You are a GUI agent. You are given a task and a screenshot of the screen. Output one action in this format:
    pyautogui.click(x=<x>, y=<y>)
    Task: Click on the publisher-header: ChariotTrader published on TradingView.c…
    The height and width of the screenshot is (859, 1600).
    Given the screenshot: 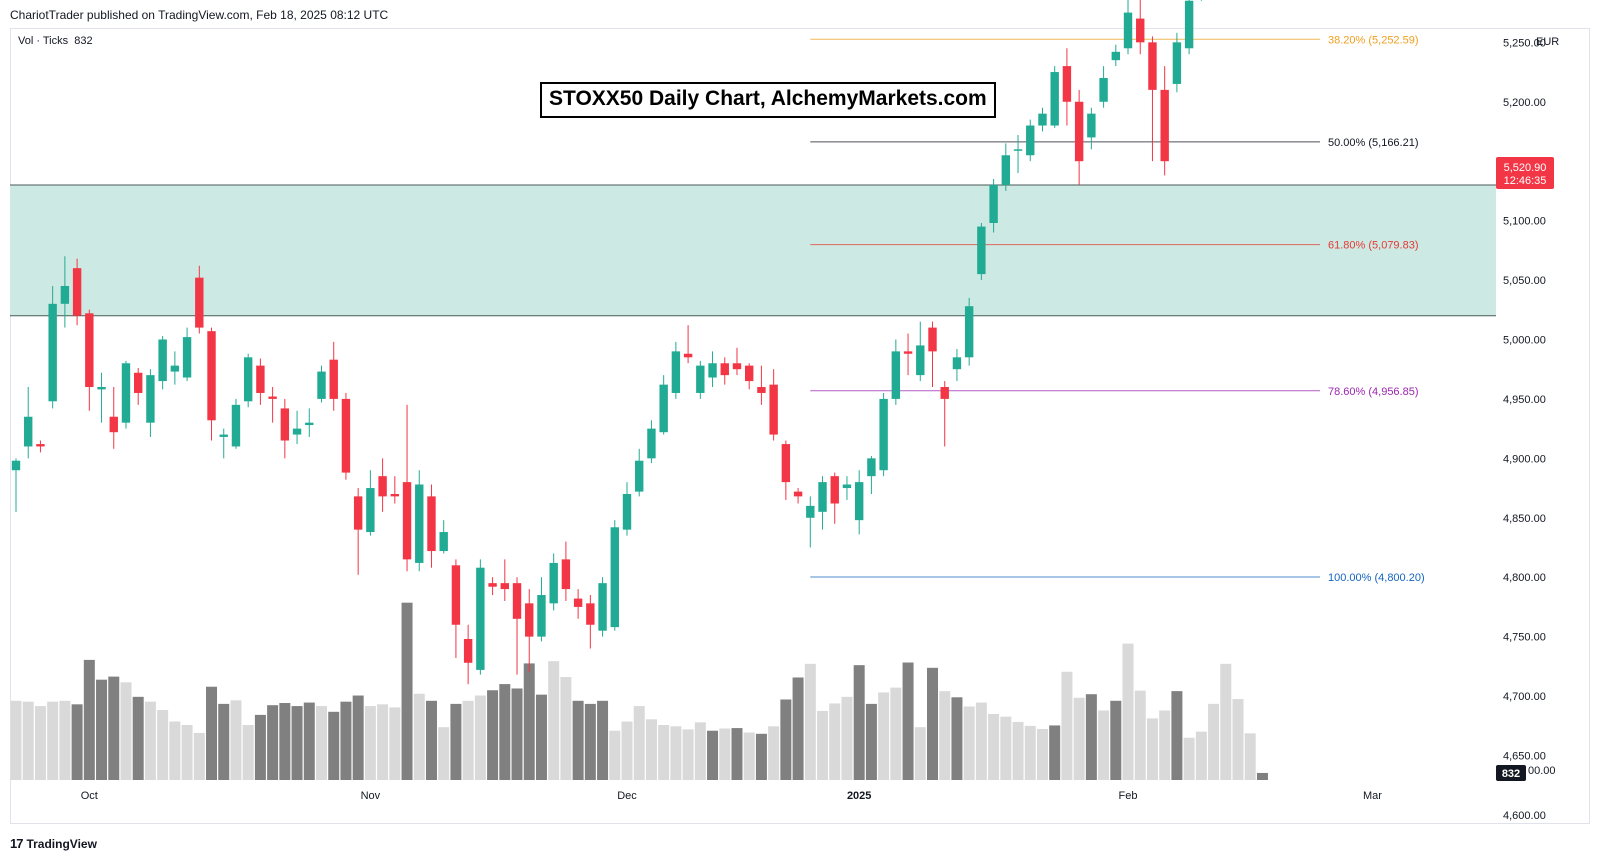 What is the action you would take?
    pyautogui.click(x=199, y=15)
    